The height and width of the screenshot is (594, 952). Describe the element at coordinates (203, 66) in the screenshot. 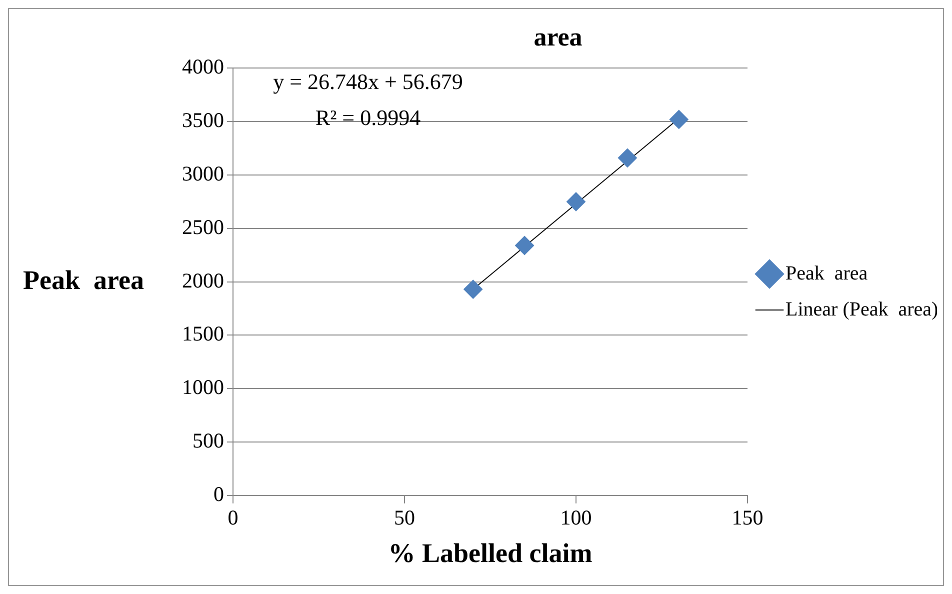

I see `y-tick-label: 4000` at that location.